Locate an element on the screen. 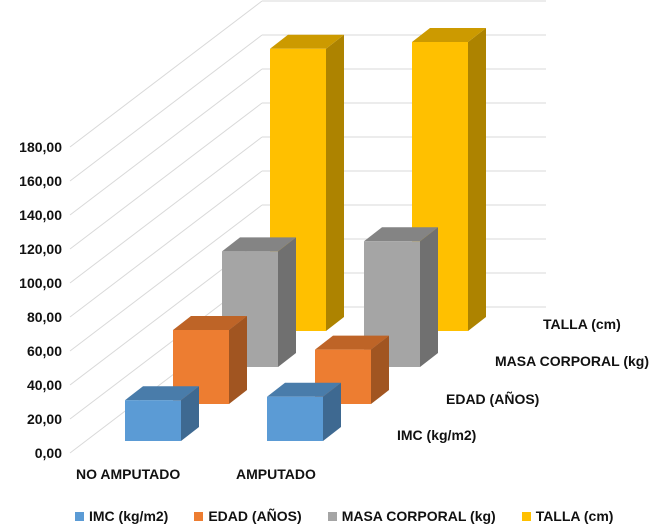  y-tick: 40,00 is located at coordinates (44, 385).